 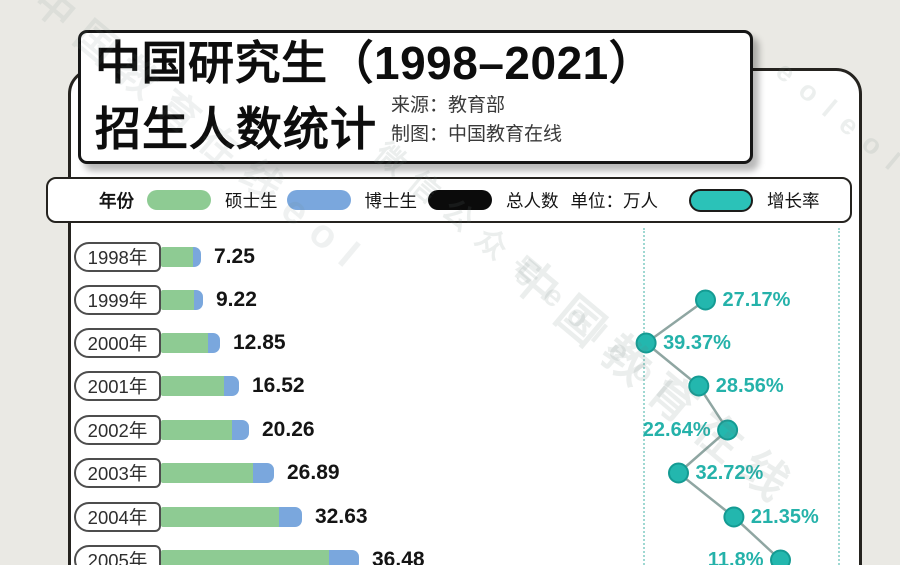 I want to click on growth-rate-label: 27.17%, so click(x=756, y=300).